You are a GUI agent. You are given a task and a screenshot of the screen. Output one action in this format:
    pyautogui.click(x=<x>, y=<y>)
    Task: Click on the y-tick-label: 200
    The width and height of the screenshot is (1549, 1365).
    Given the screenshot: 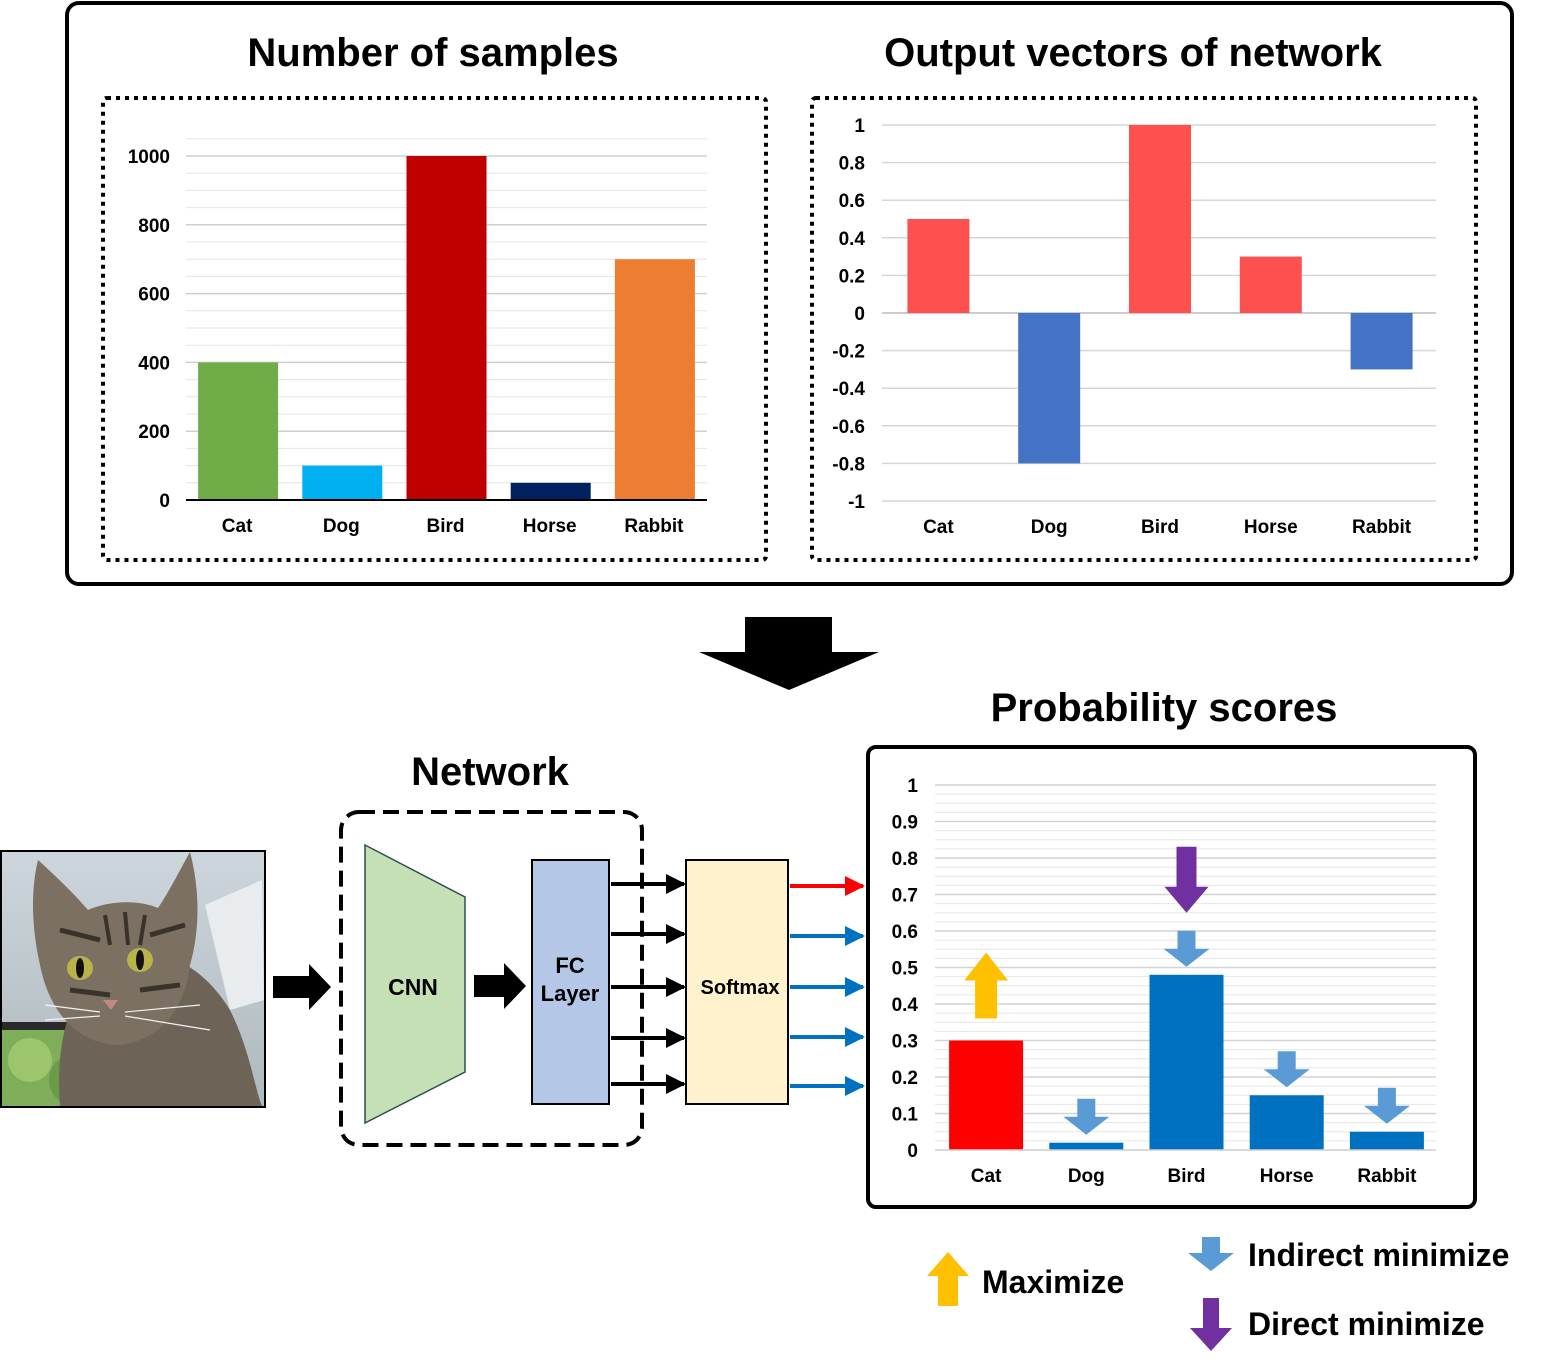 What is the action you would take?
    pyautogui.click(x=154, y=432)
    